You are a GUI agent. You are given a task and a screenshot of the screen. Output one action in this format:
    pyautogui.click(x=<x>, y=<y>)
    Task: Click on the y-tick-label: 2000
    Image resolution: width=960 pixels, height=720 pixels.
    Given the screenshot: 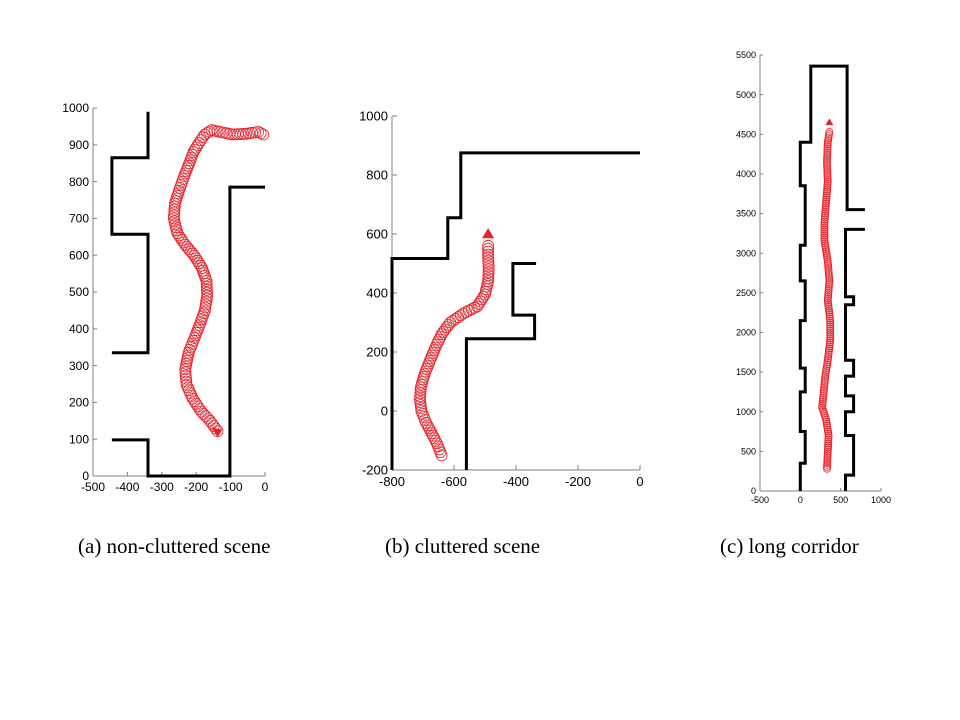 What is the action you would take?
    pyautogui.click(x=746, y=333)
    